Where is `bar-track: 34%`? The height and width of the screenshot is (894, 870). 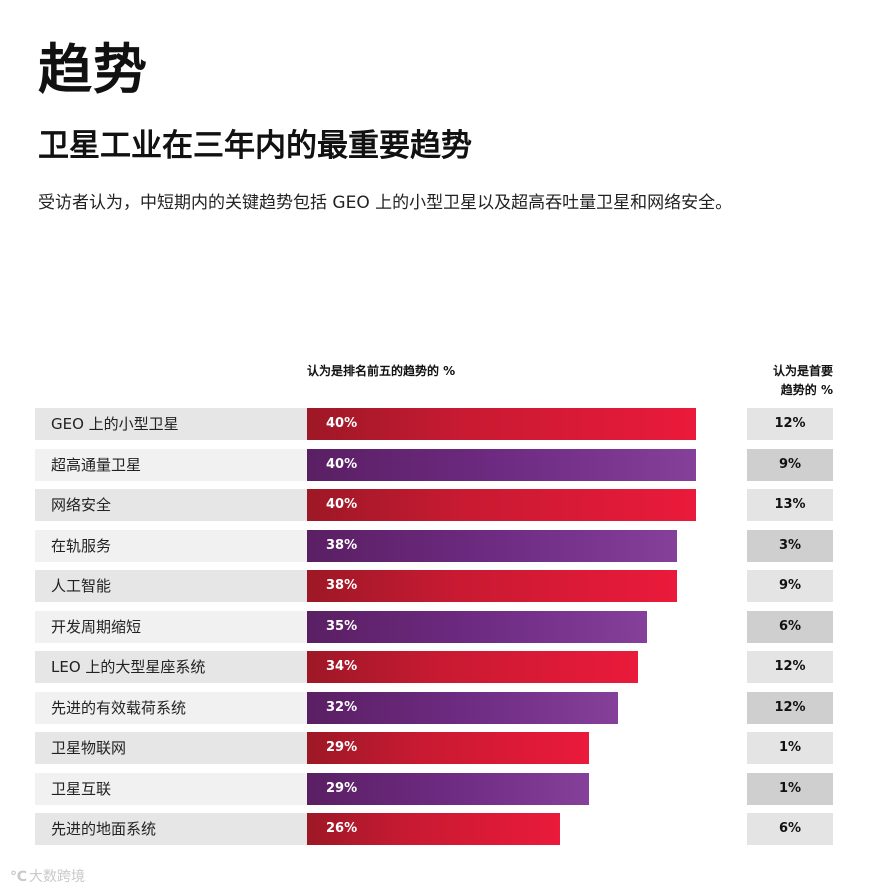 bar-track: 34% is located at coordinates (501, 667).